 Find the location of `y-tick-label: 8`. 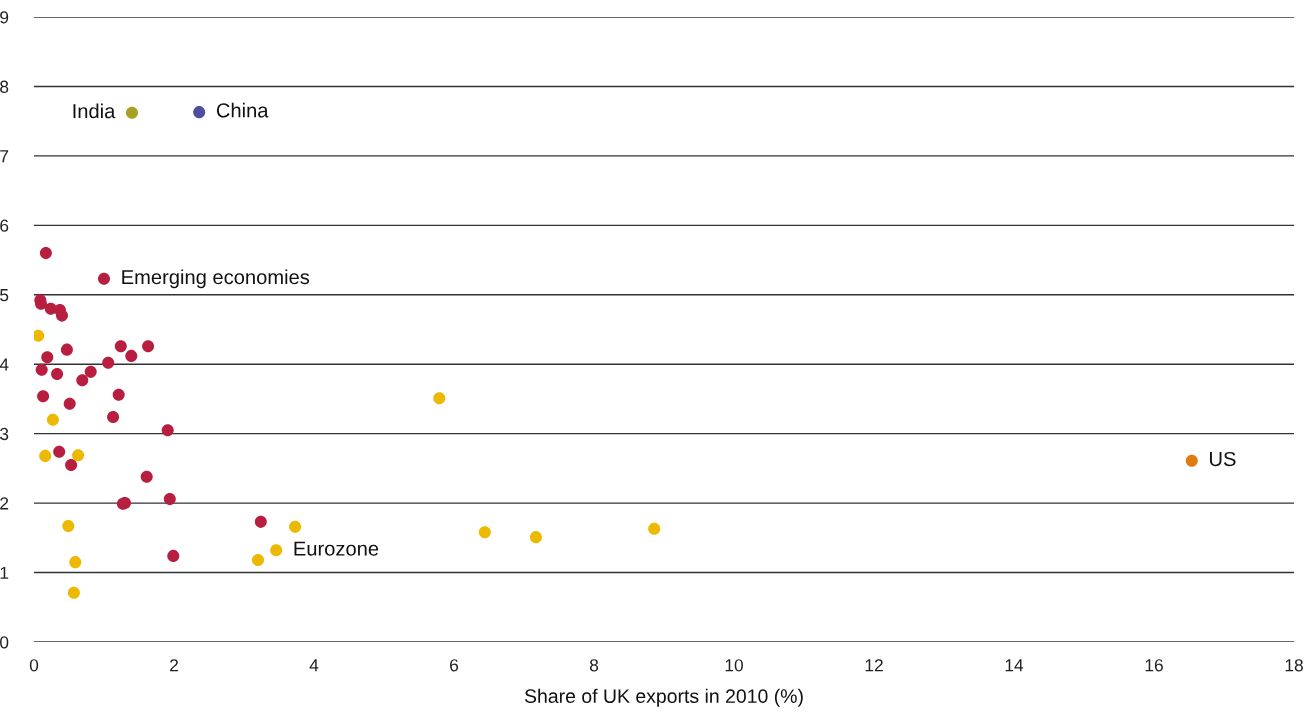

y-tick-label: 8 is located at coordinates (4, 86).